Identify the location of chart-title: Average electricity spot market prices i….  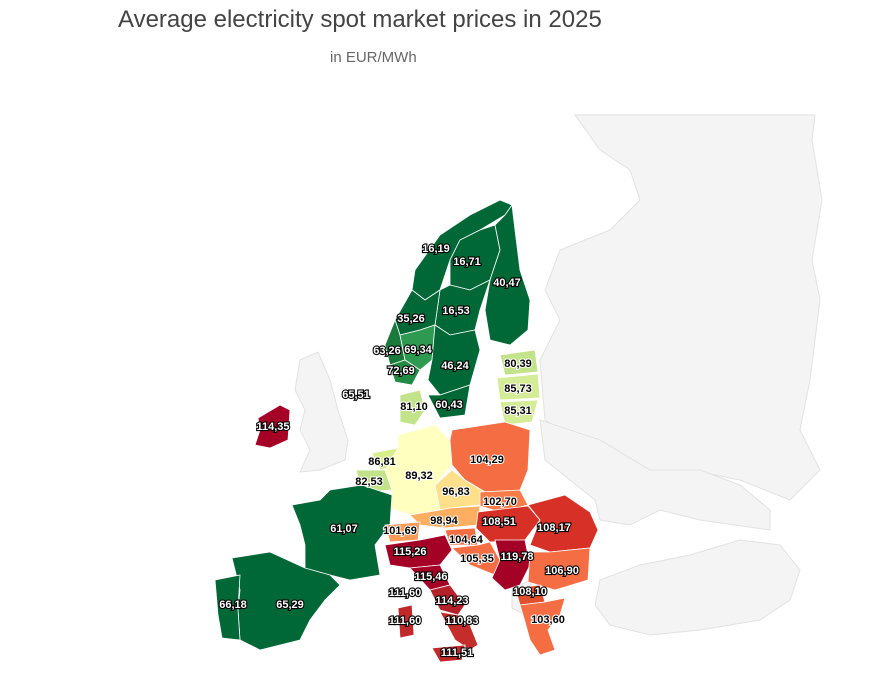
(360, 19).